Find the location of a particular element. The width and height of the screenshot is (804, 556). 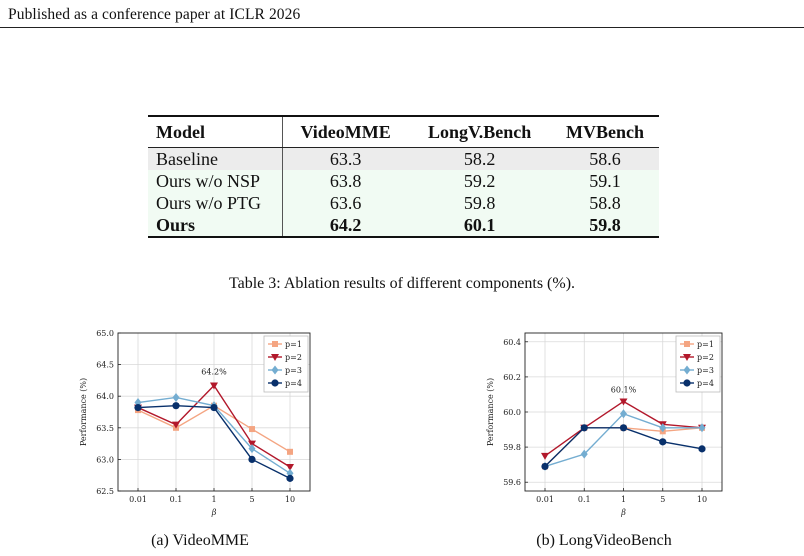

y-tick-label: 59.8 is located at coordinates (512, 447).